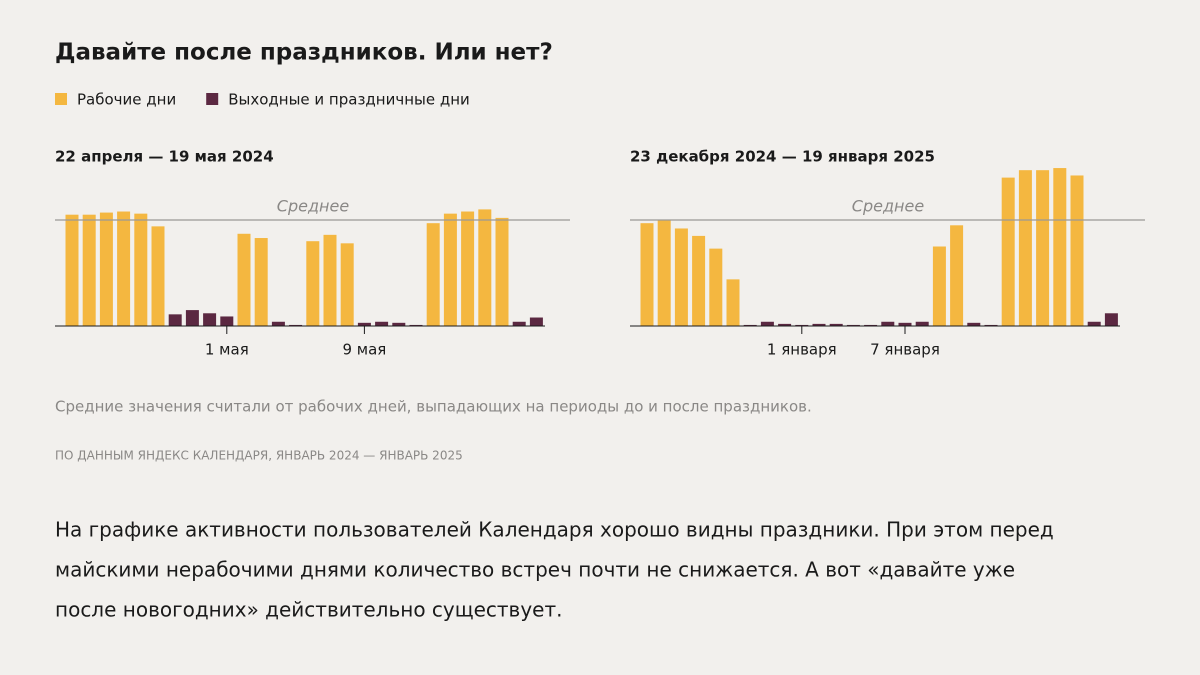  I want to click on chart-title: 23 декабря 2024 — 19 января 2025, so click(782, 157).